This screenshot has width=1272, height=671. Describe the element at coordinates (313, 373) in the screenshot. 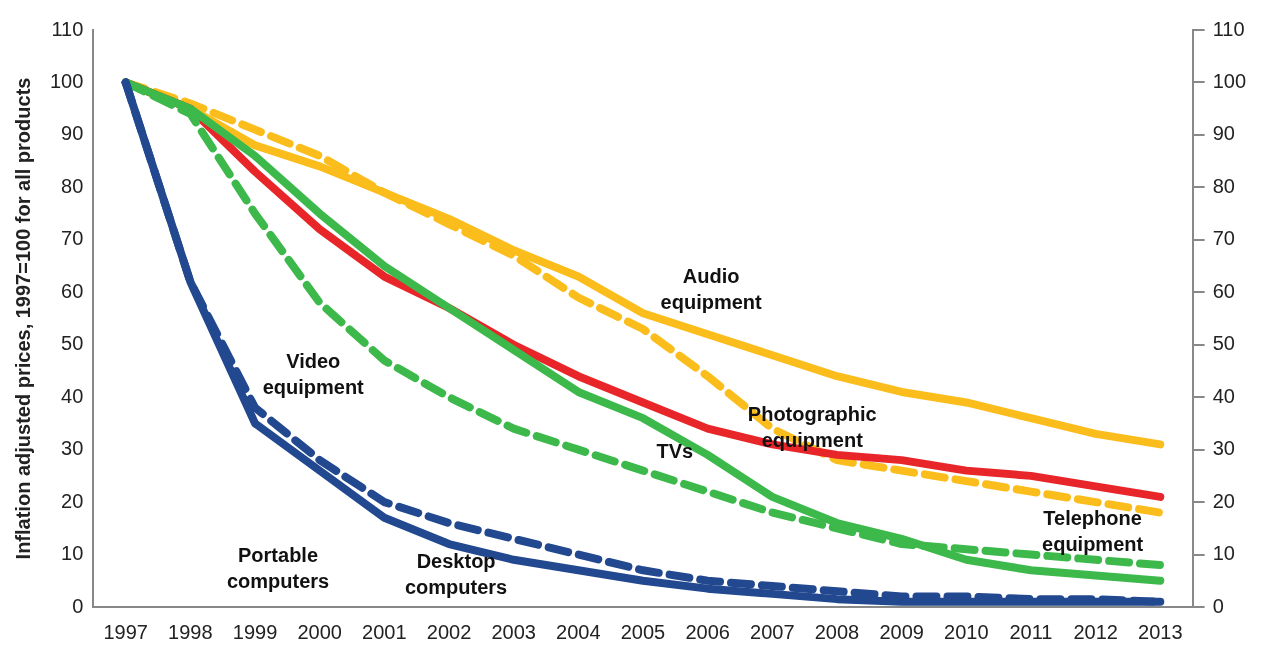

I see `series-label: Video equipment` at that location.